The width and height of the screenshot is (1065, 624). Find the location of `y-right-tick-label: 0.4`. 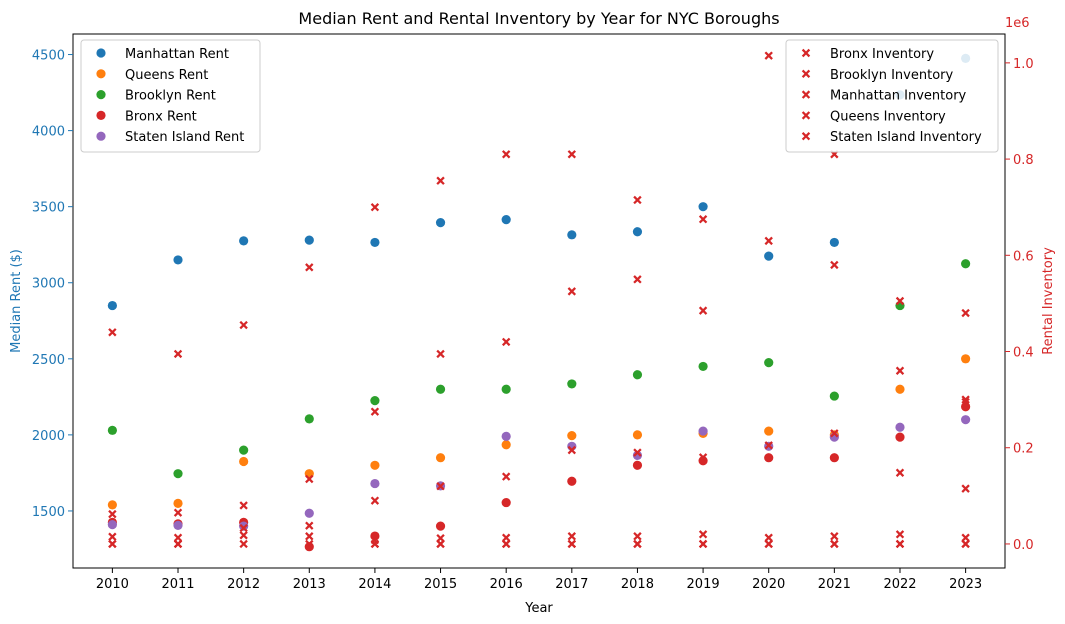

y-right-tick-label: 0.4 is located at coordinates (1023, 353).